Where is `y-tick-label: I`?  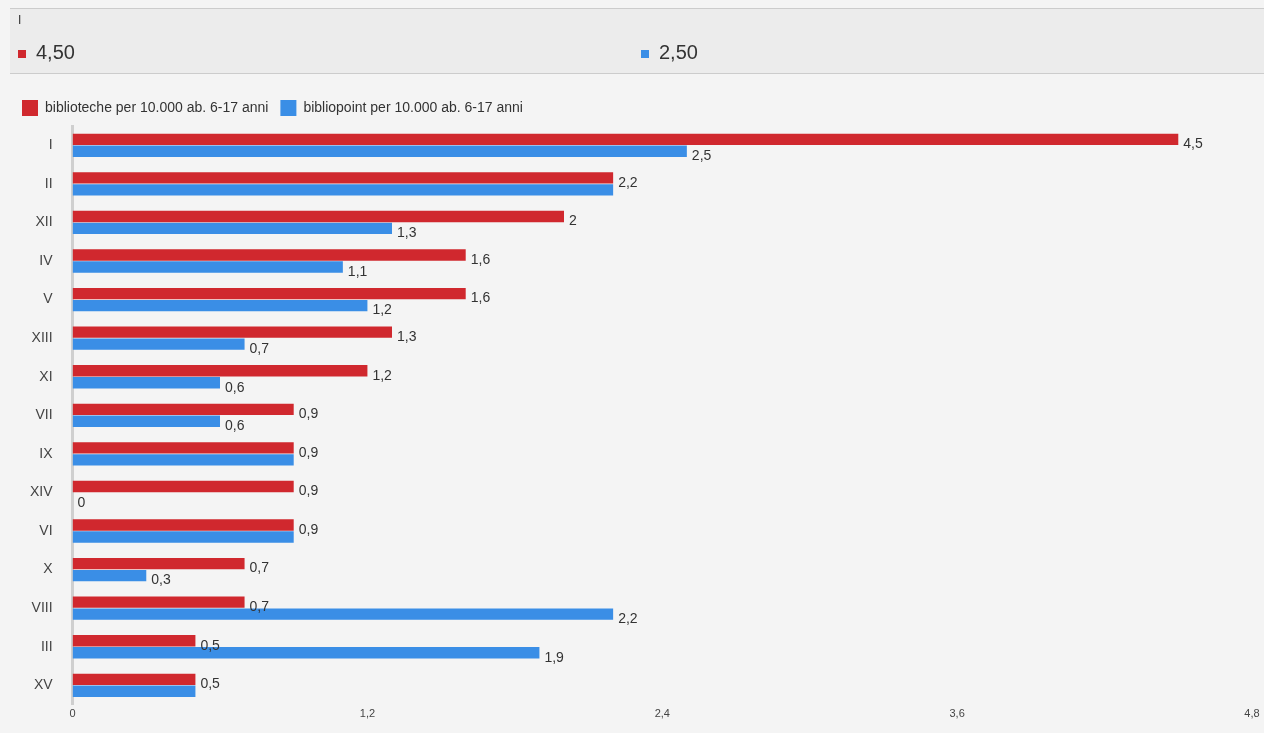
y-tick-label: I is located at coordinates (50, 144).